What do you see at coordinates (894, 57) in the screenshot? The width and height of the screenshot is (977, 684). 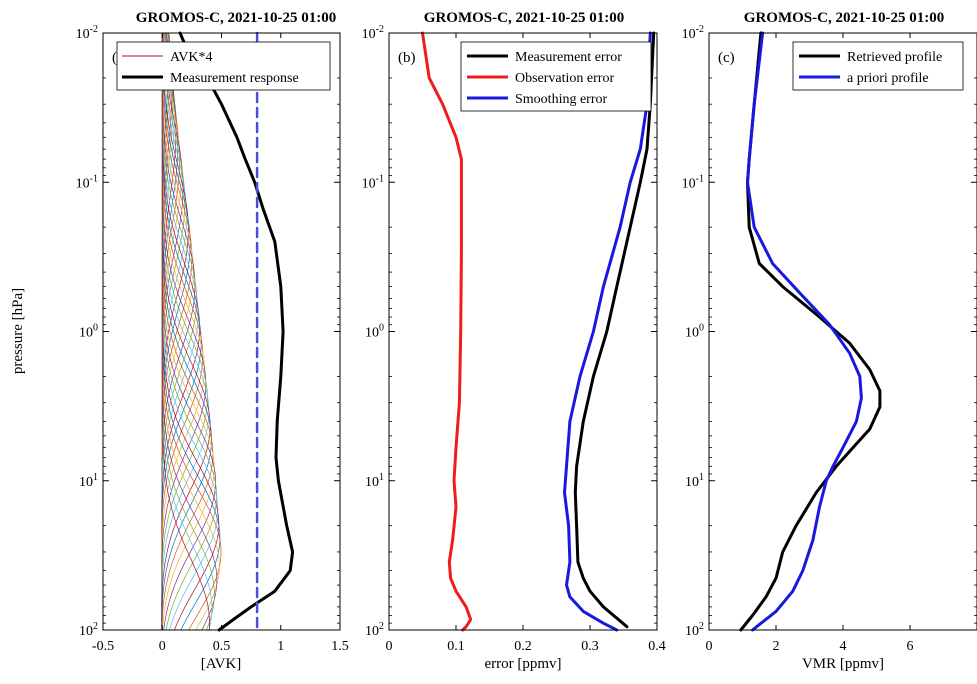 I see `legend-retrieved-profile-label: Retrieved profile` at bounding box center [894, 57].